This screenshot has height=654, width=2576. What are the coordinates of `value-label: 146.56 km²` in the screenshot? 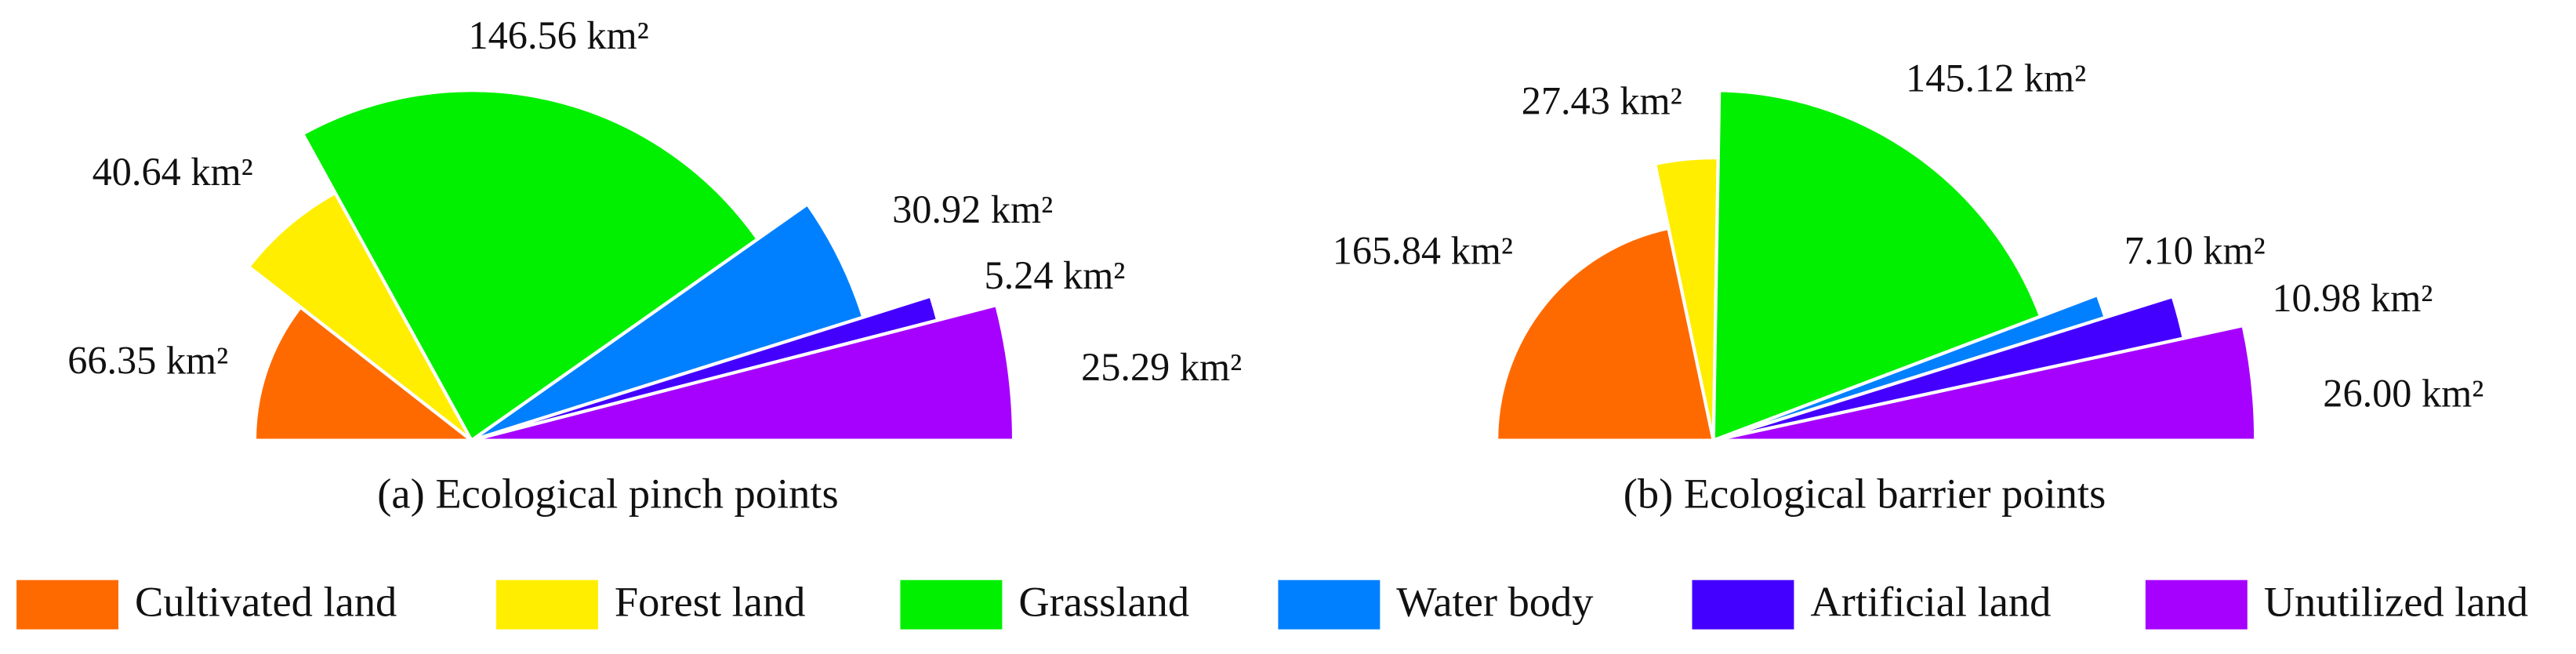 It's located at (559, 35).